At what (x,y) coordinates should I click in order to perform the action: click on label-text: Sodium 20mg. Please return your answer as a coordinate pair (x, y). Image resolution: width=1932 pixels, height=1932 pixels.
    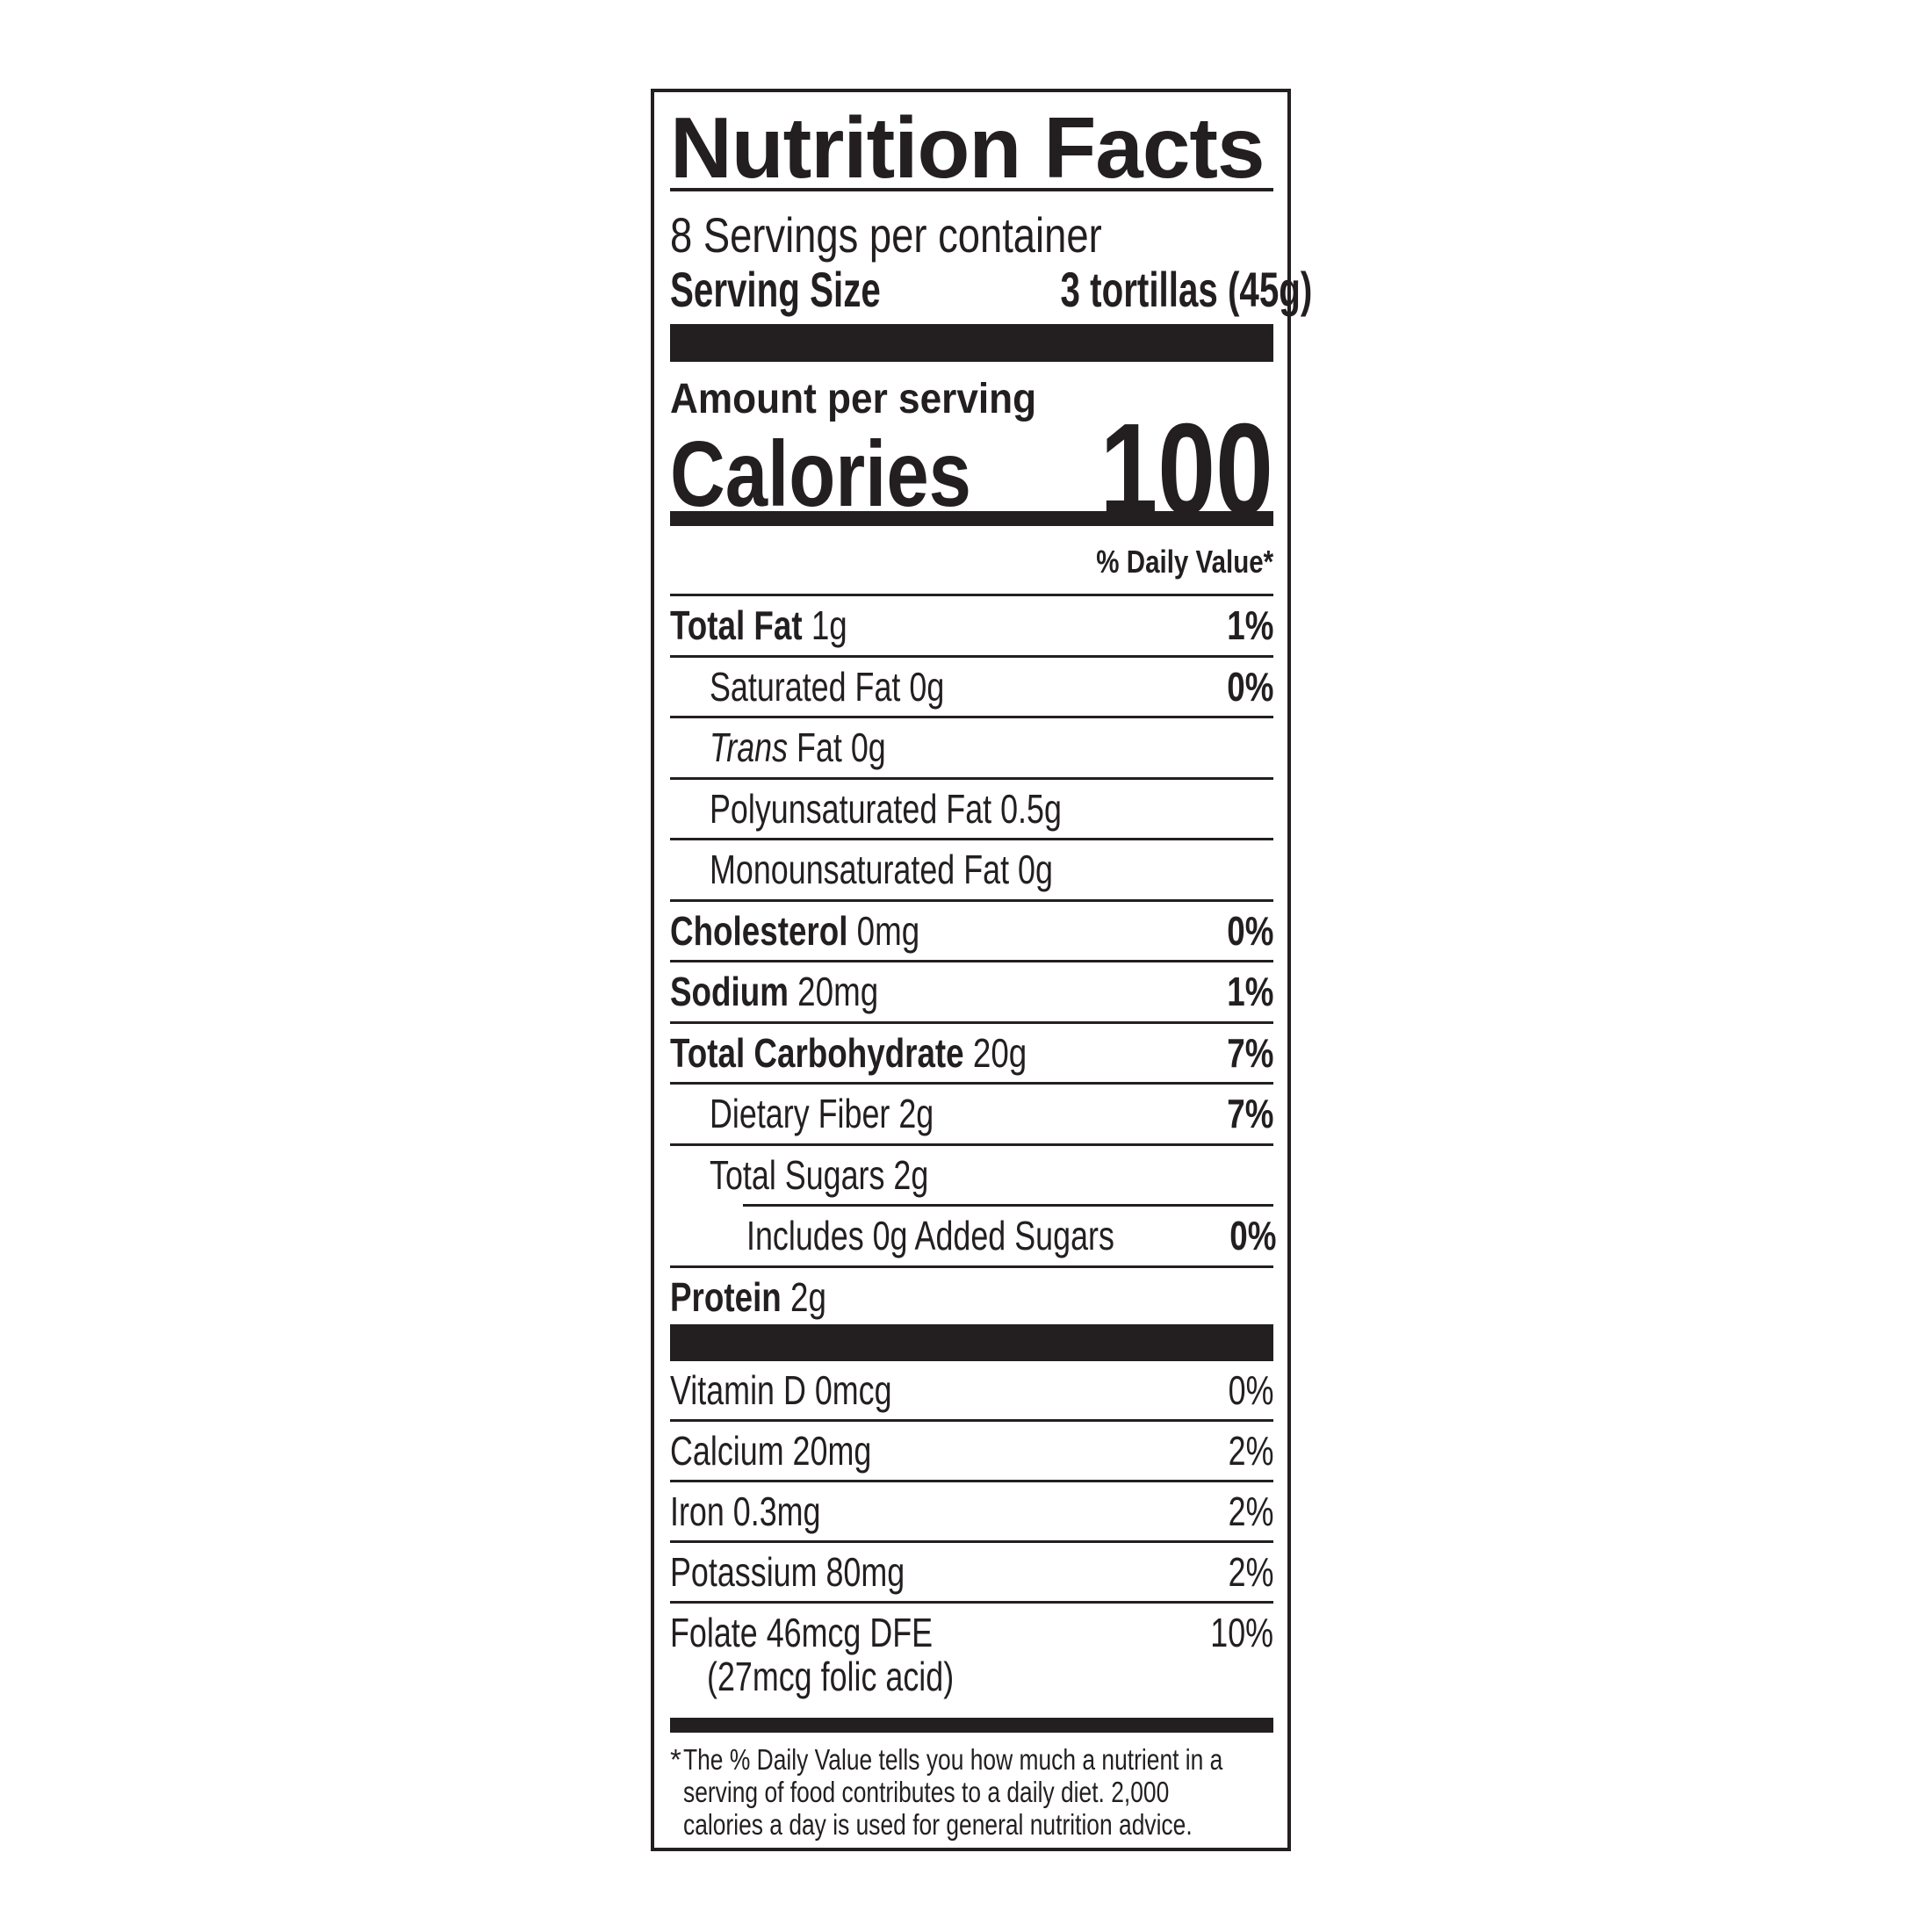
    Looking at the image, I should click on (774, 991).